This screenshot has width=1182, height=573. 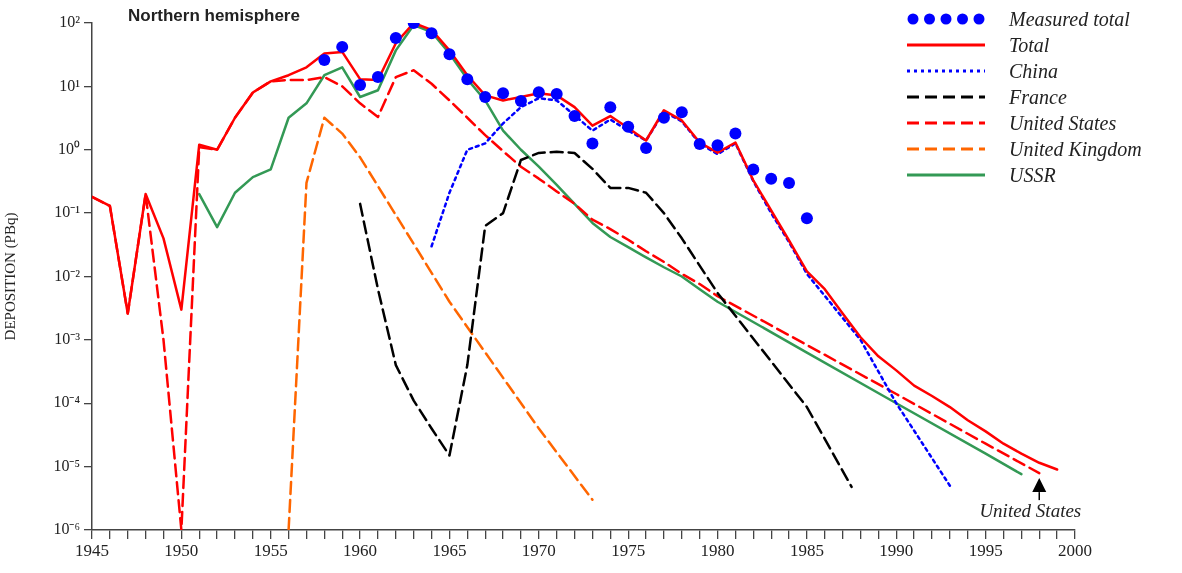 I want to click on y-axis-title: DEPOSITION (PBq), so click(x=10, y=276).